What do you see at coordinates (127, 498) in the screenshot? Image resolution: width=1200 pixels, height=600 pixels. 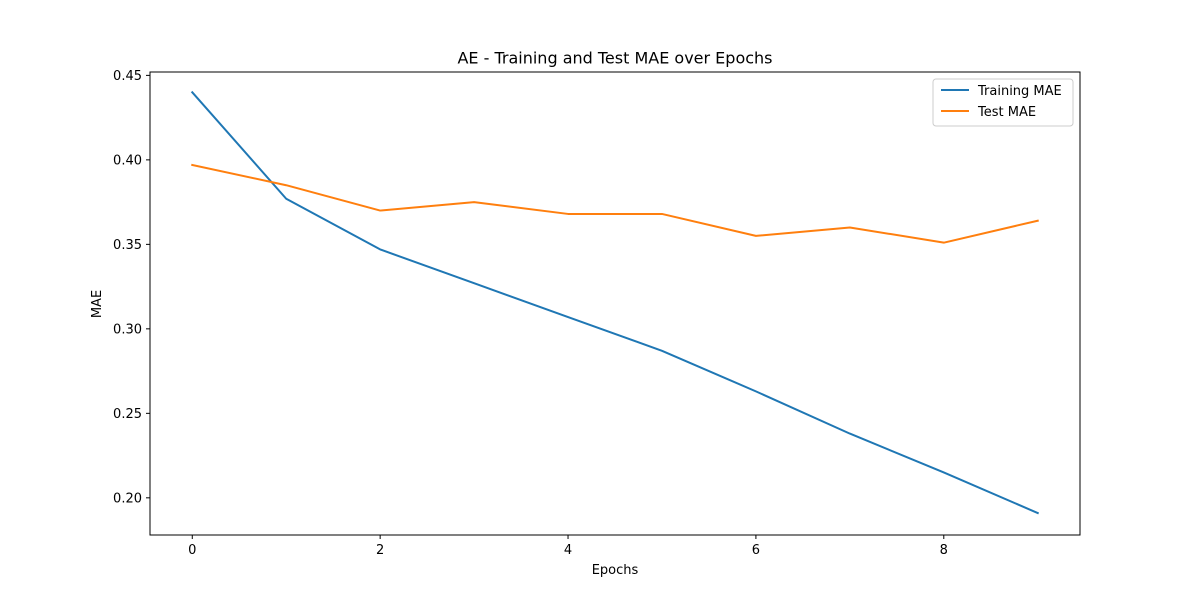 I see `y-tick-label: 0.20` at bounding box center [127, 498].